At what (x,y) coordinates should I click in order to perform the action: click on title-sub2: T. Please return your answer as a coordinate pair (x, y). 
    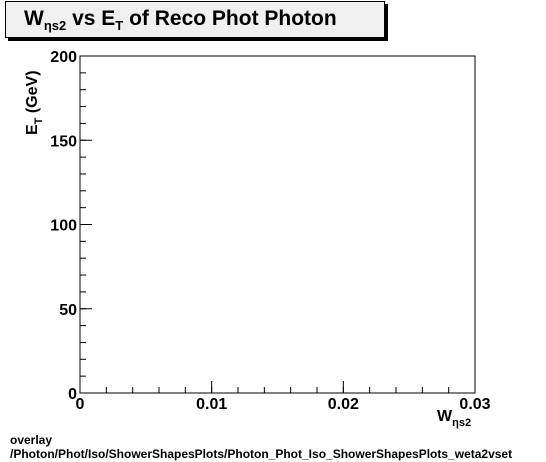
    Looking at the image, I should click on (119, 25).